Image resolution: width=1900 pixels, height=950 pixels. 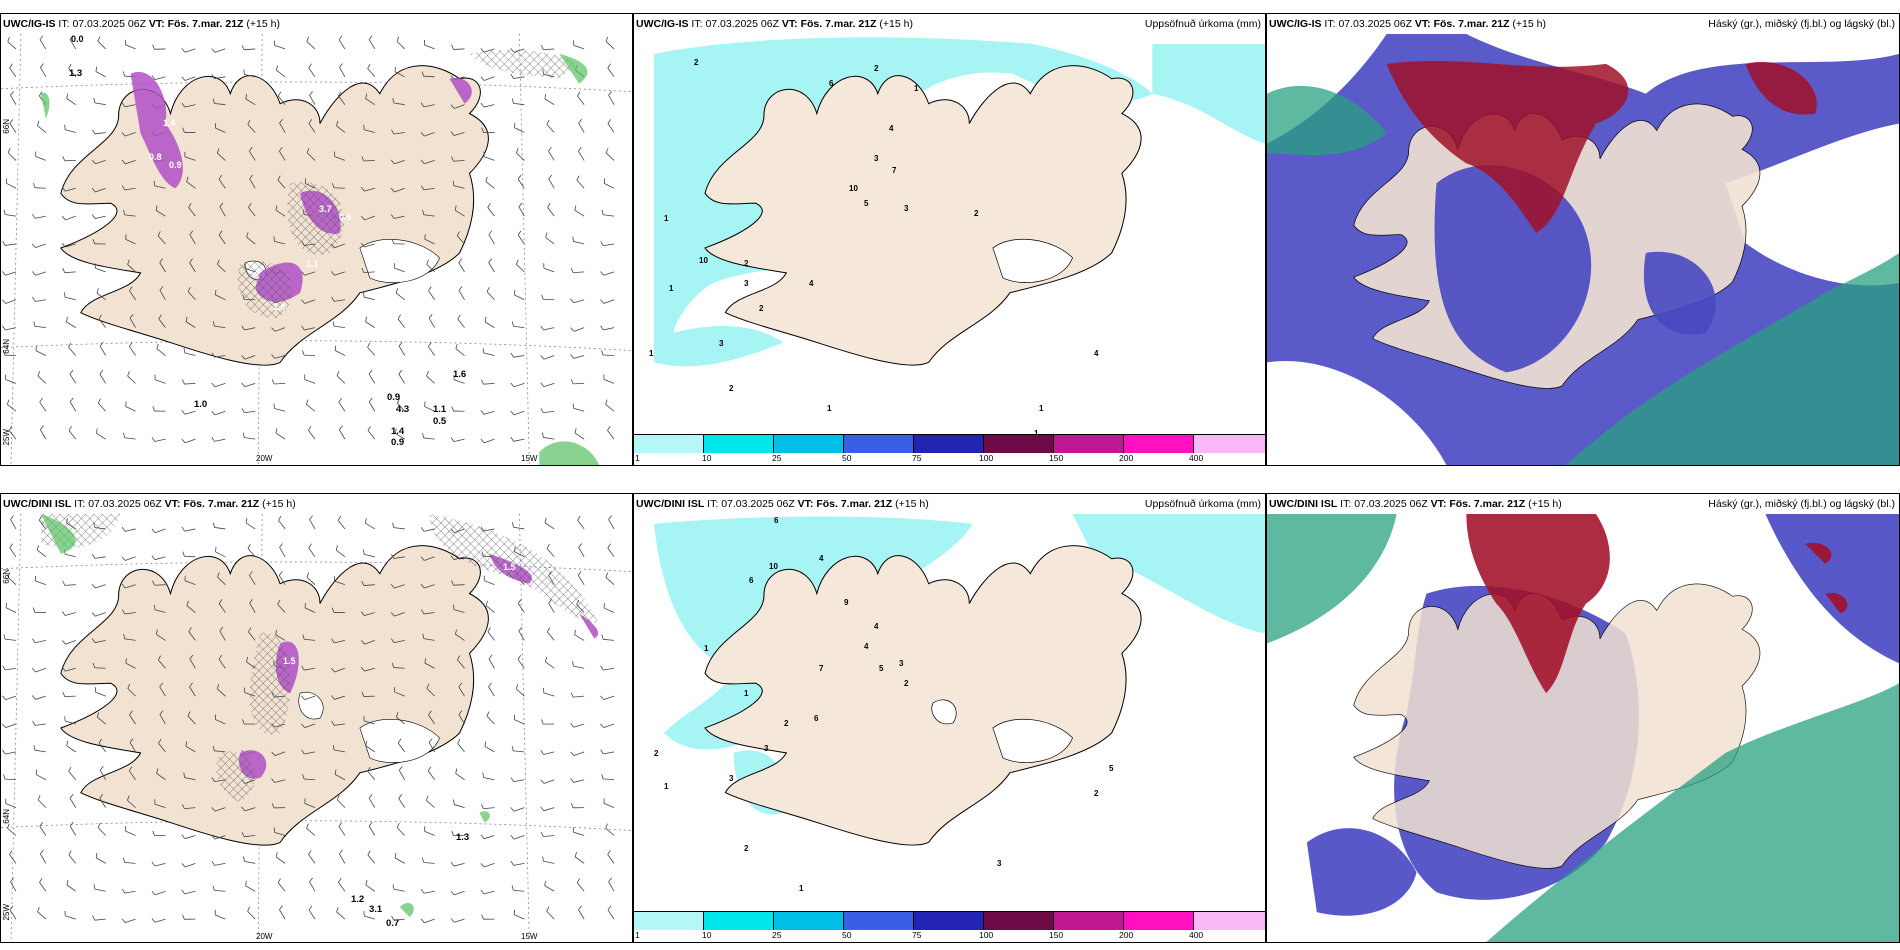 What do you see at coordinates (279, 504) in the screenshot?
I see `lead-time: (+15 h)` at bounding box center [279, 504].